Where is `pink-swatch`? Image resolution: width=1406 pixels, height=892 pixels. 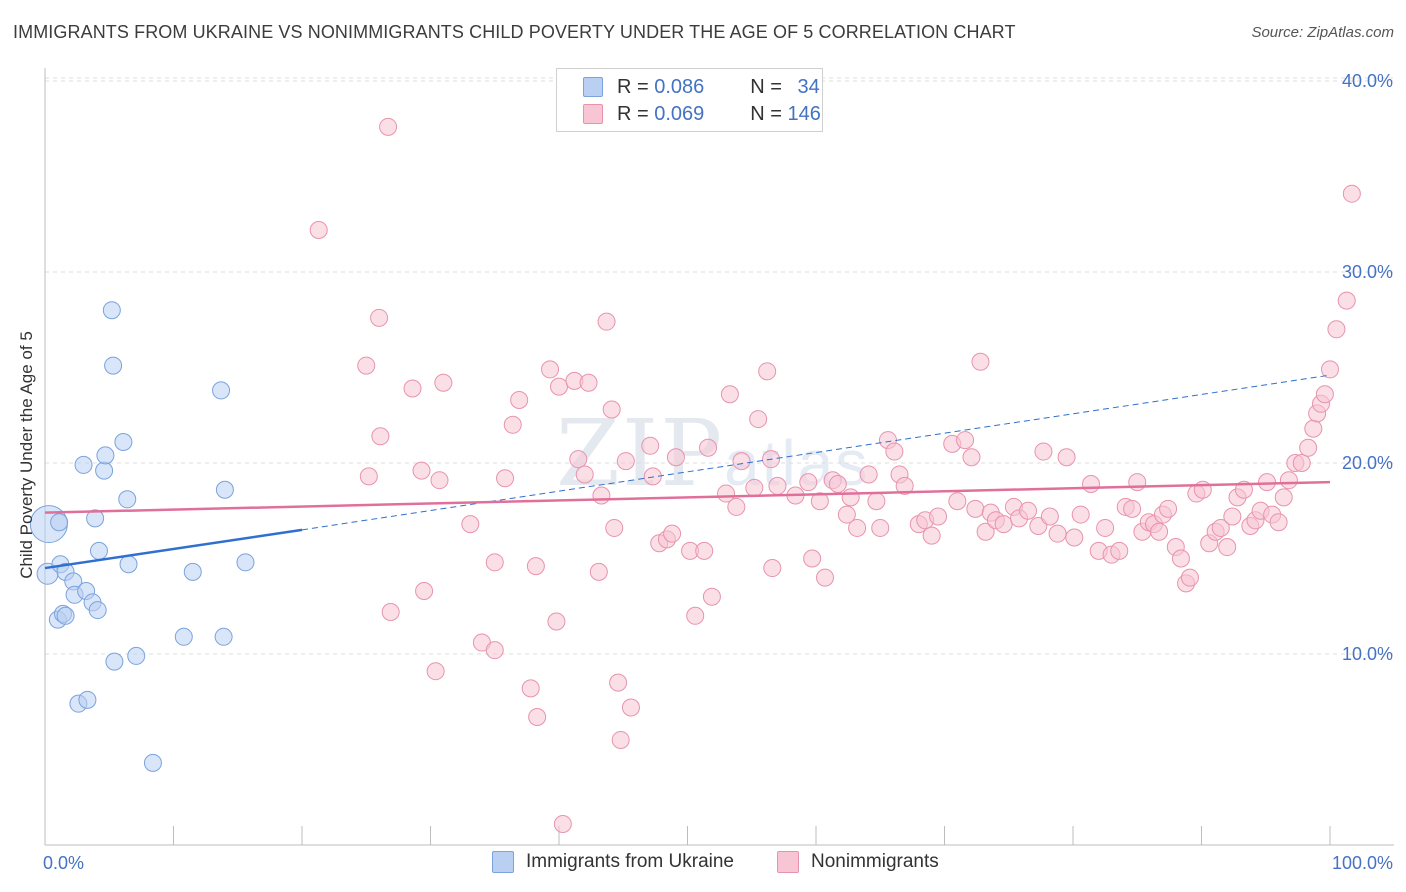
pink-swatch is located at coordinates (788, 862).